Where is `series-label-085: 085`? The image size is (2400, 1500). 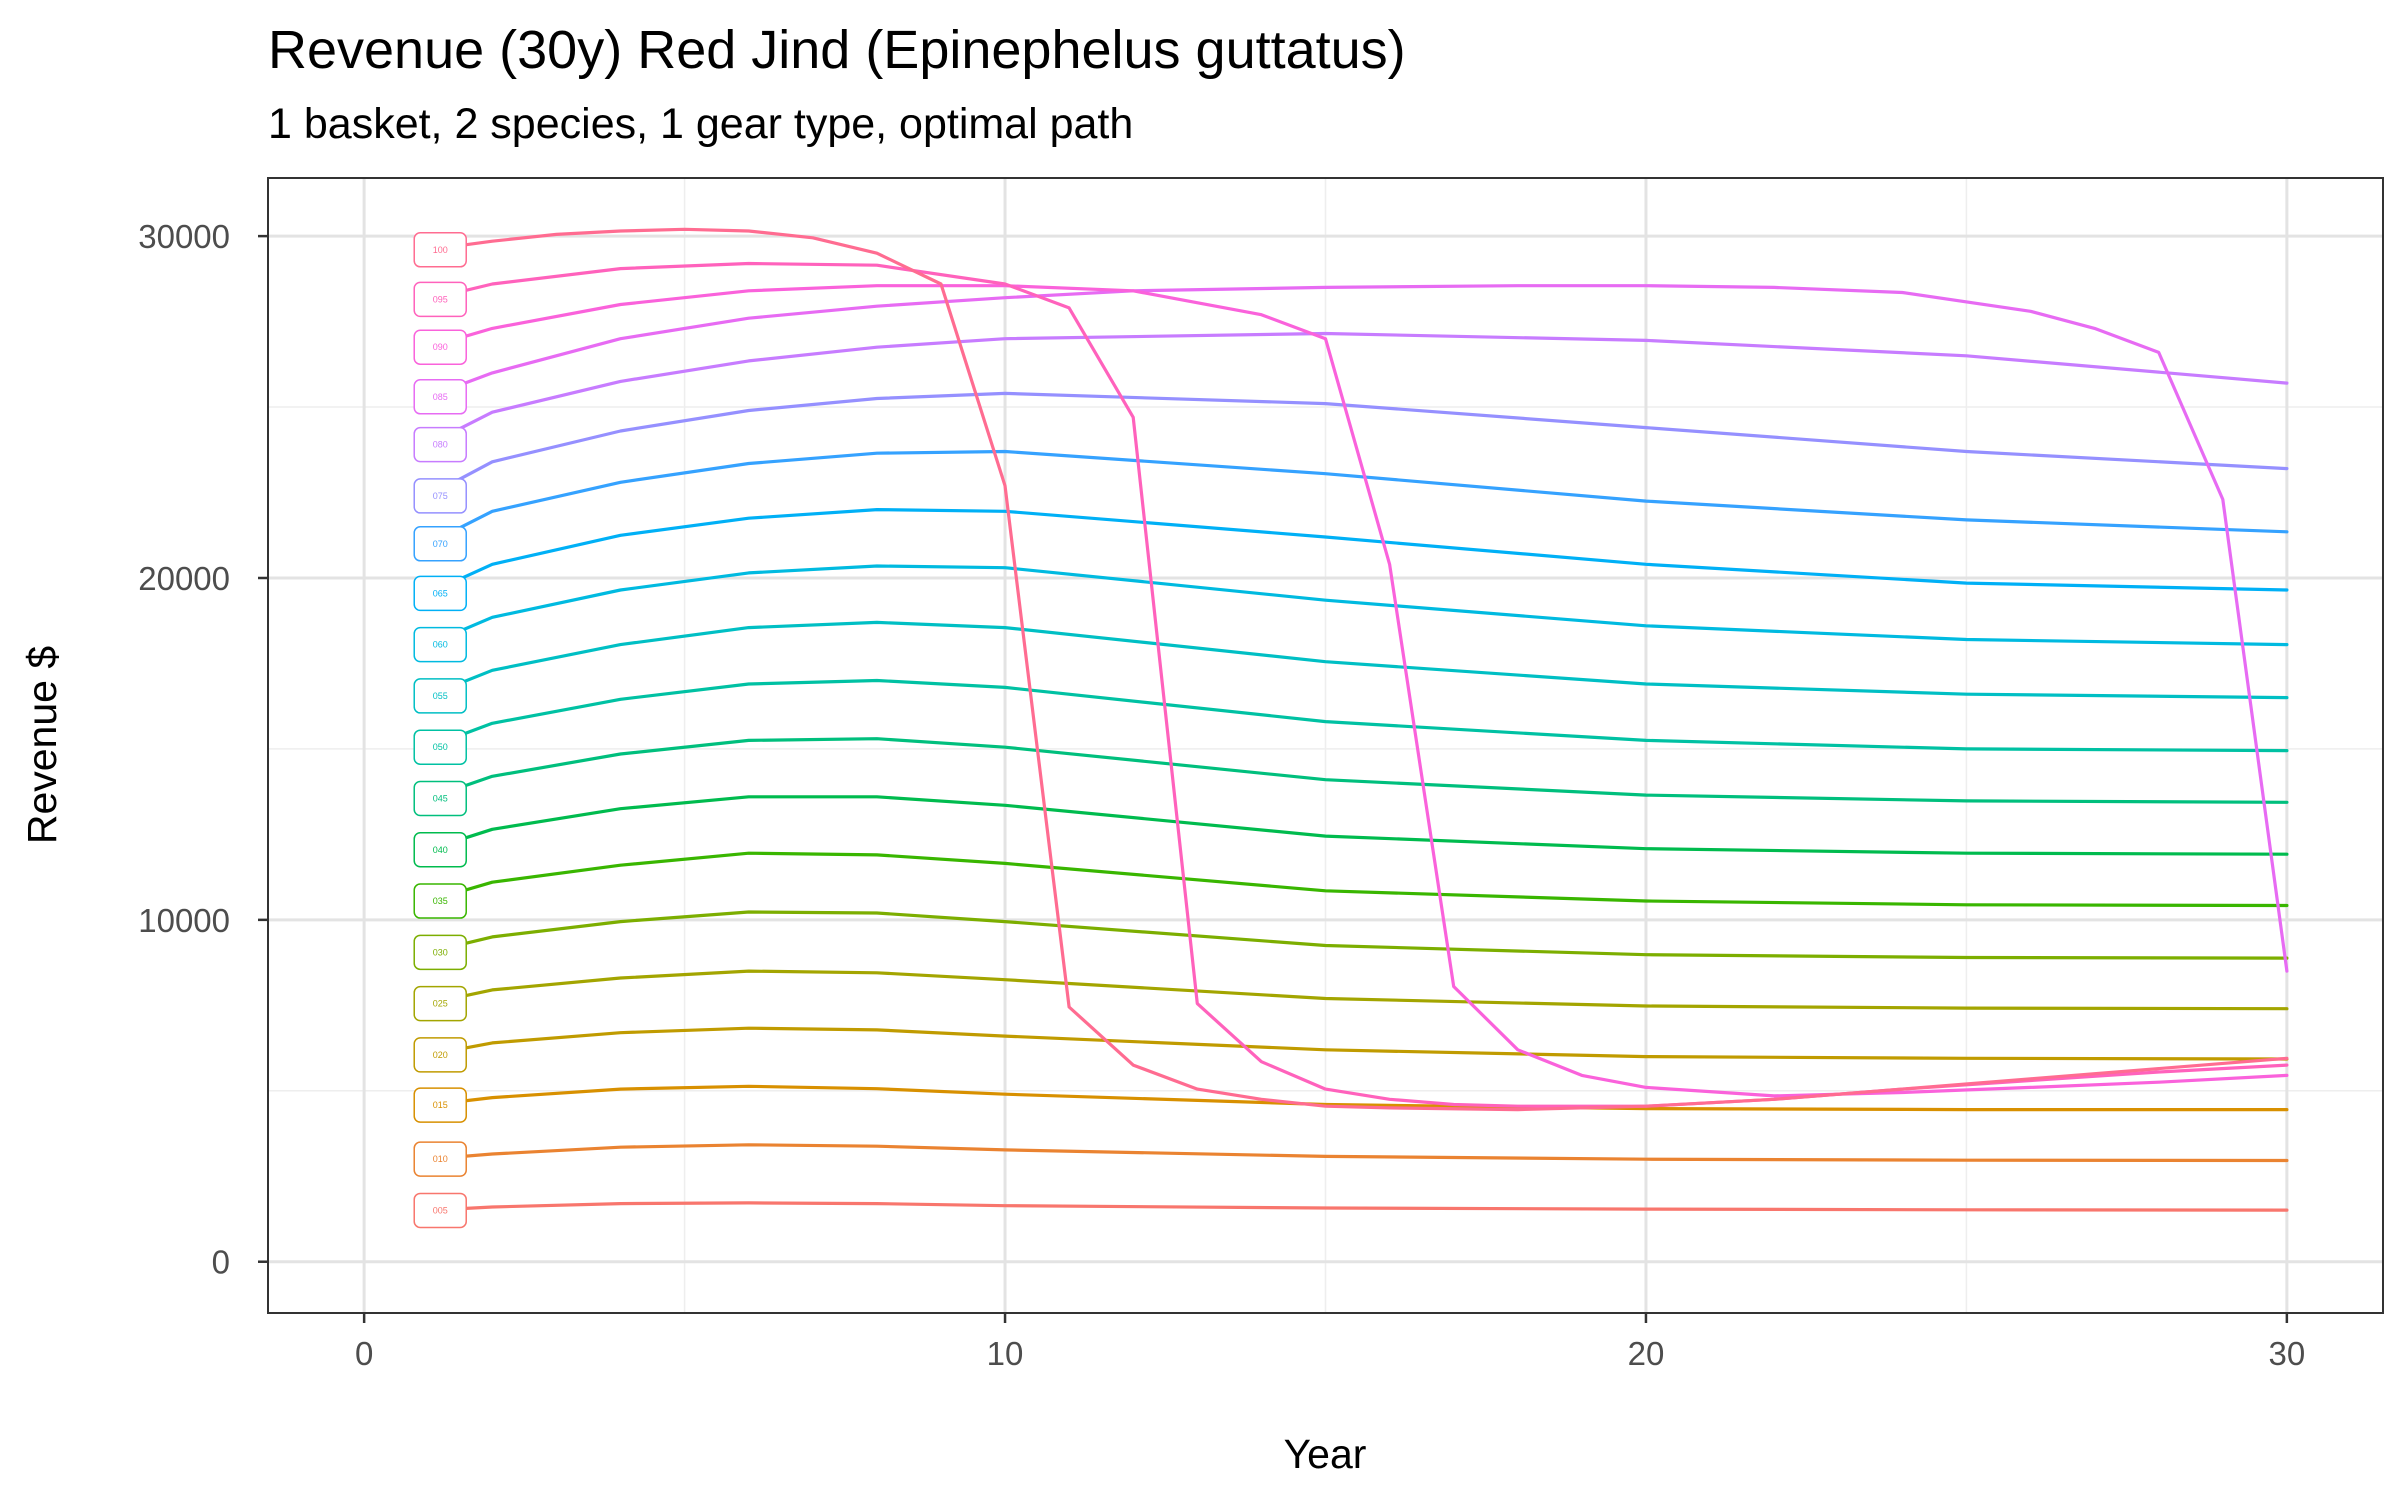
series-label-085: 085 is located at coordinates (440, 397).